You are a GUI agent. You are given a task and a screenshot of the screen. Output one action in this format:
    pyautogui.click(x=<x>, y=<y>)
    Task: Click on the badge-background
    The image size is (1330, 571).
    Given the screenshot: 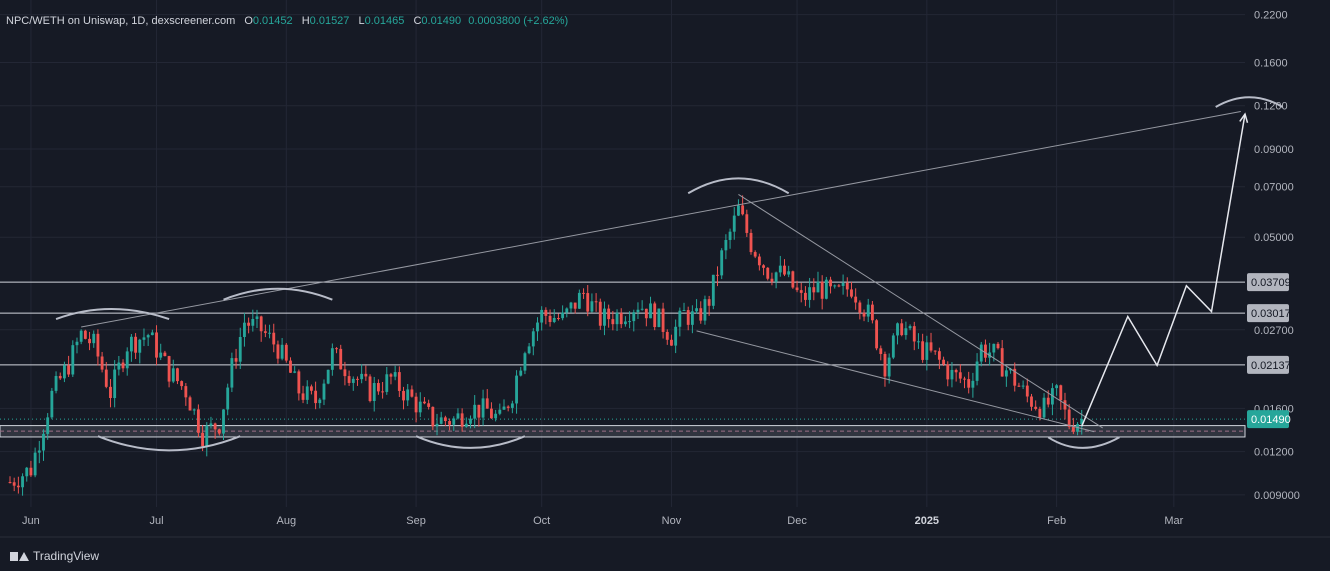 What is the action you would take?
    pyautogui.click(x=1268, y=313)
    